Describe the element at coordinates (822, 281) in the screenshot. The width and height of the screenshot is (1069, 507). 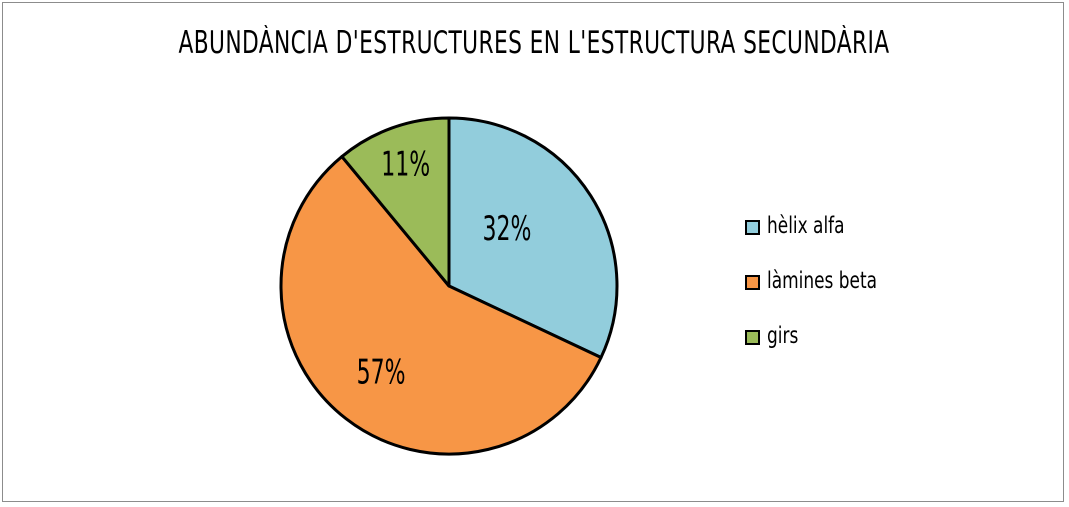
I see `legend-label: làmines beta` at that location.